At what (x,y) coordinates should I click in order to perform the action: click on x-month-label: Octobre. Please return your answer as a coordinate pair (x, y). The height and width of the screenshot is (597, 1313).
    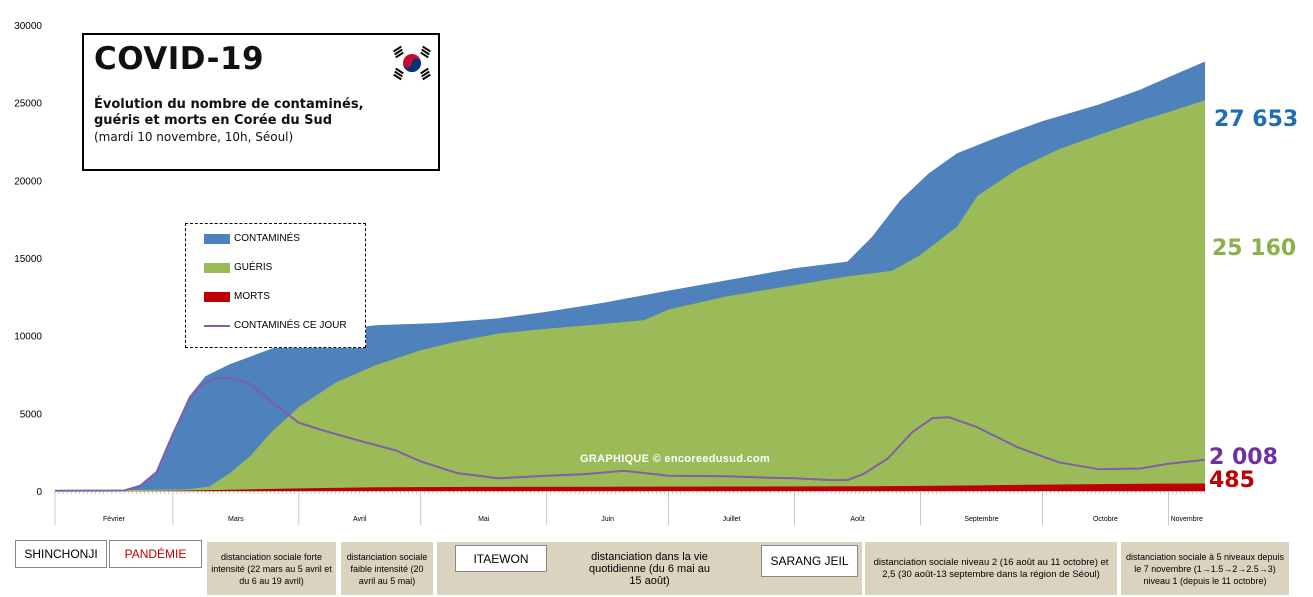
    Looking at the image, I should click on (1105, 519).